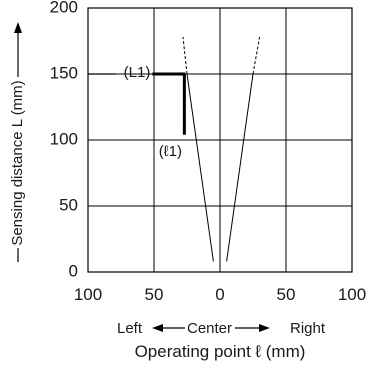 This screenshot has height=370, width=370. I want to click on series-lines, so click(221, 149).